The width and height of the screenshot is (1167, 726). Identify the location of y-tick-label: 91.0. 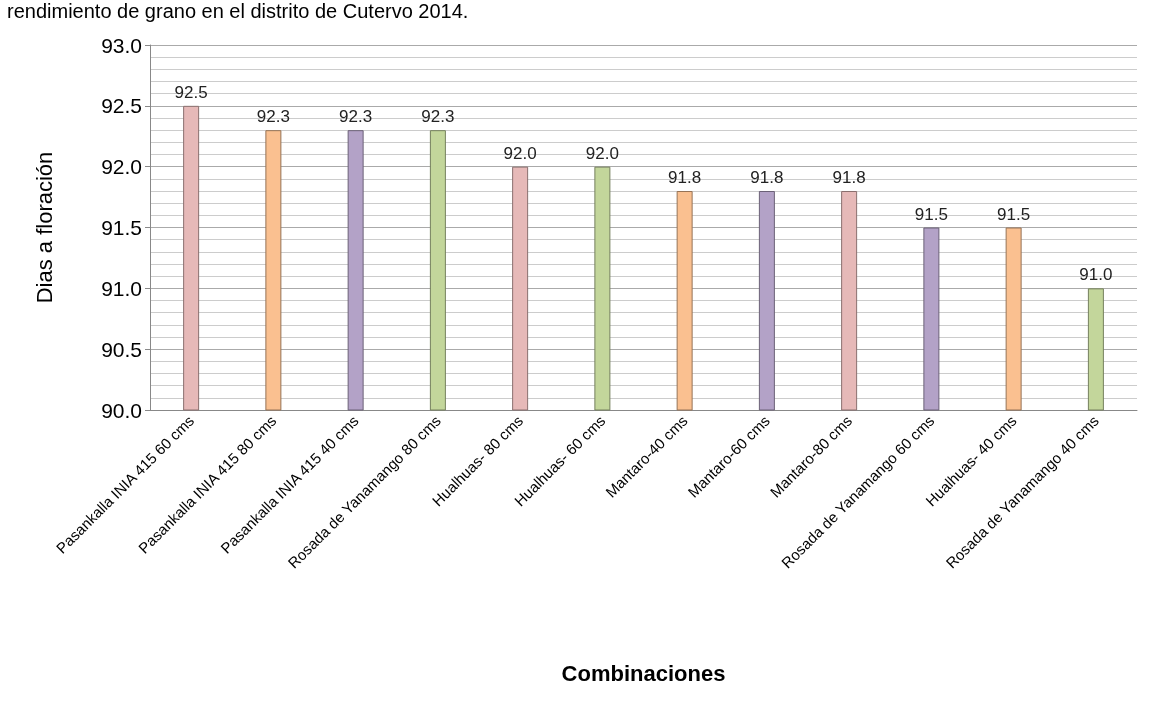
(121, 288).